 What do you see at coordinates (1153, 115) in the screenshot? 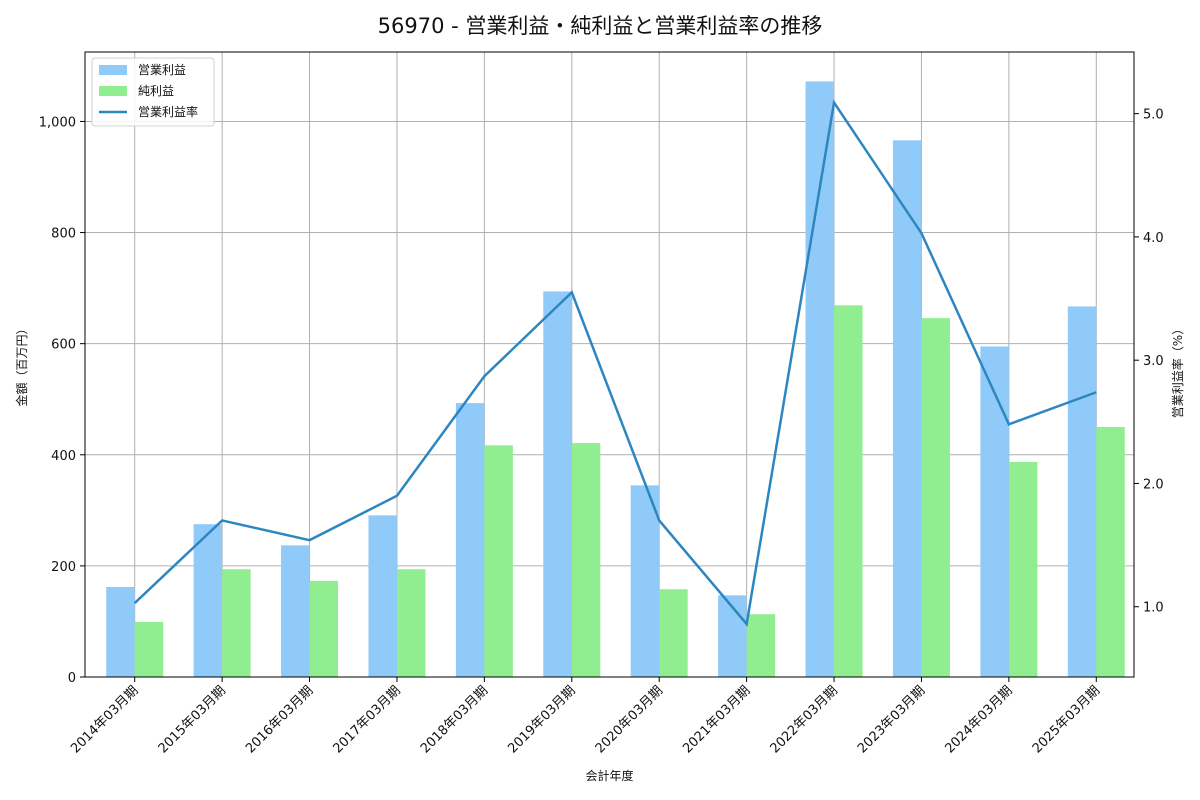
I see `y2-tick-label: 5.0` at bounding box center [1153, 115].